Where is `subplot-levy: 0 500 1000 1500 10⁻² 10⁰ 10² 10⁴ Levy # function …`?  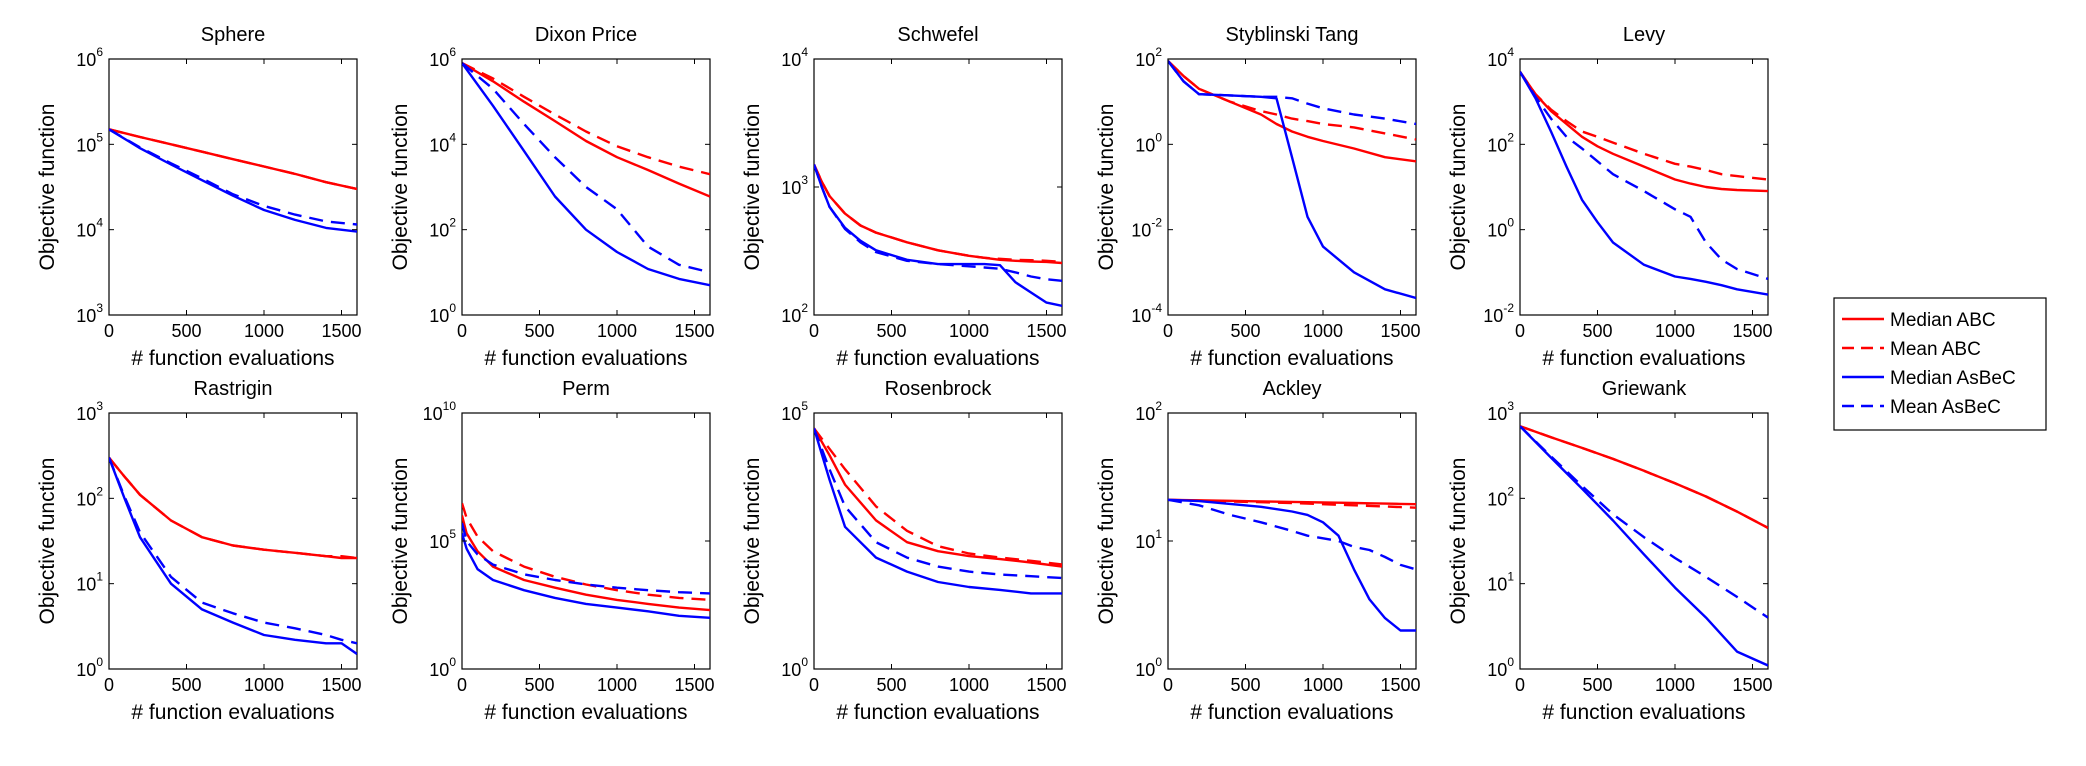
subplot-levy: 0 500 1000 1500 10⁻² 10⁰ 10² 10⁴ Levy # function … is located at coordinates (1610, 197).